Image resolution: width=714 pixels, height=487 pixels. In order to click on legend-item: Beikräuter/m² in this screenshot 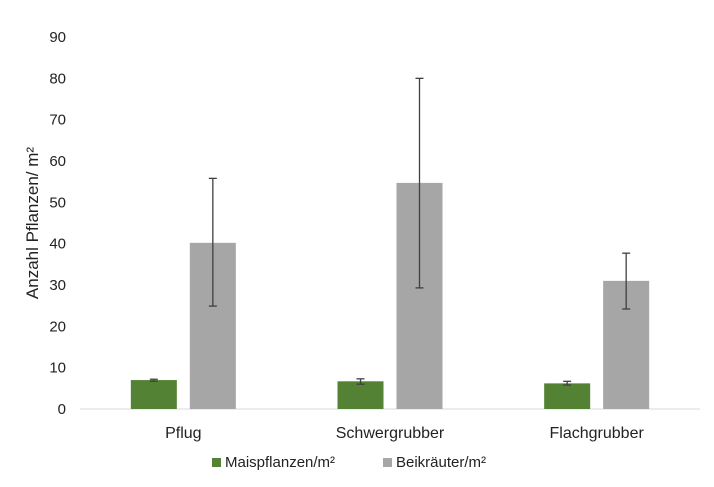, I will do `click(434, 462)`.